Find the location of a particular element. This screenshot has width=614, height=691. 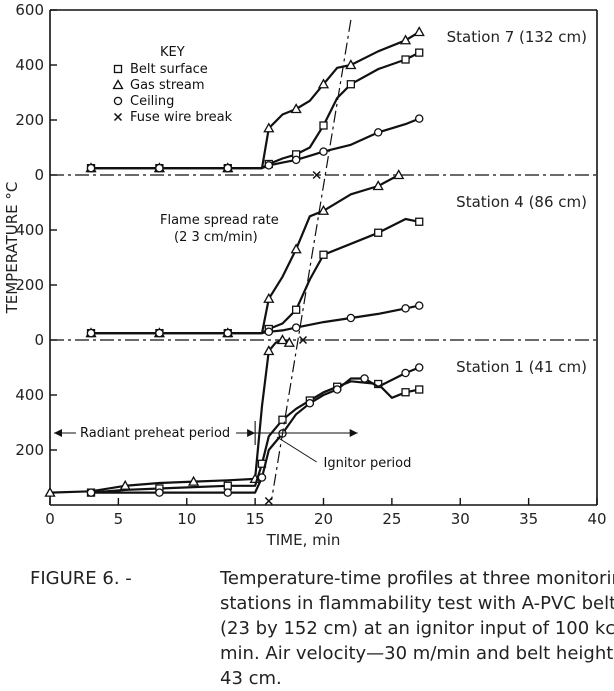

flame-spread-label: Flame spread rate is located at coordinates (219, 220).